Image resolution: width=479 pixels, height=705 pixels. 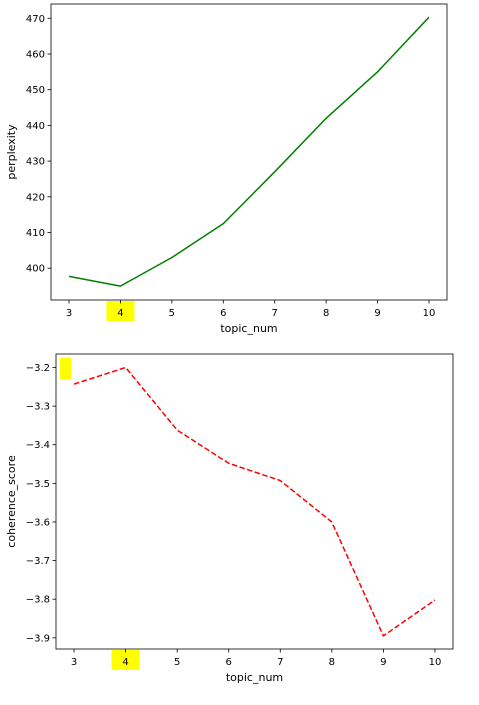 I want to click on y-tick-label: 430, so click(x=35, y=162).